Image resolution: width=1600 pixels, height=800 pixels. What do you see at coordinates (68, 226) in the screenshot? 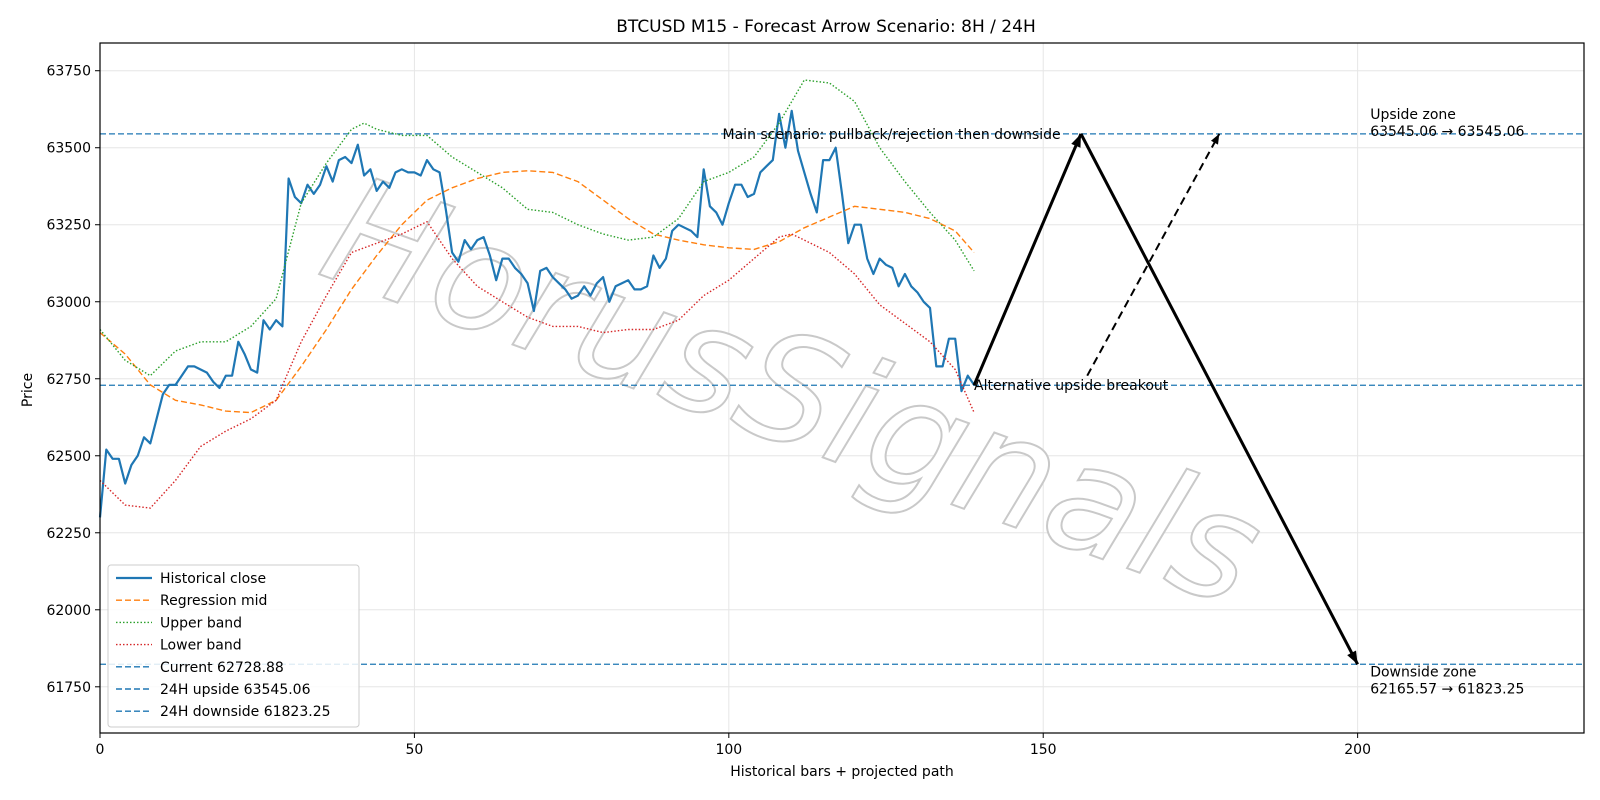
I see `y-tick-label: 63250` at bounding box center [68, 226].